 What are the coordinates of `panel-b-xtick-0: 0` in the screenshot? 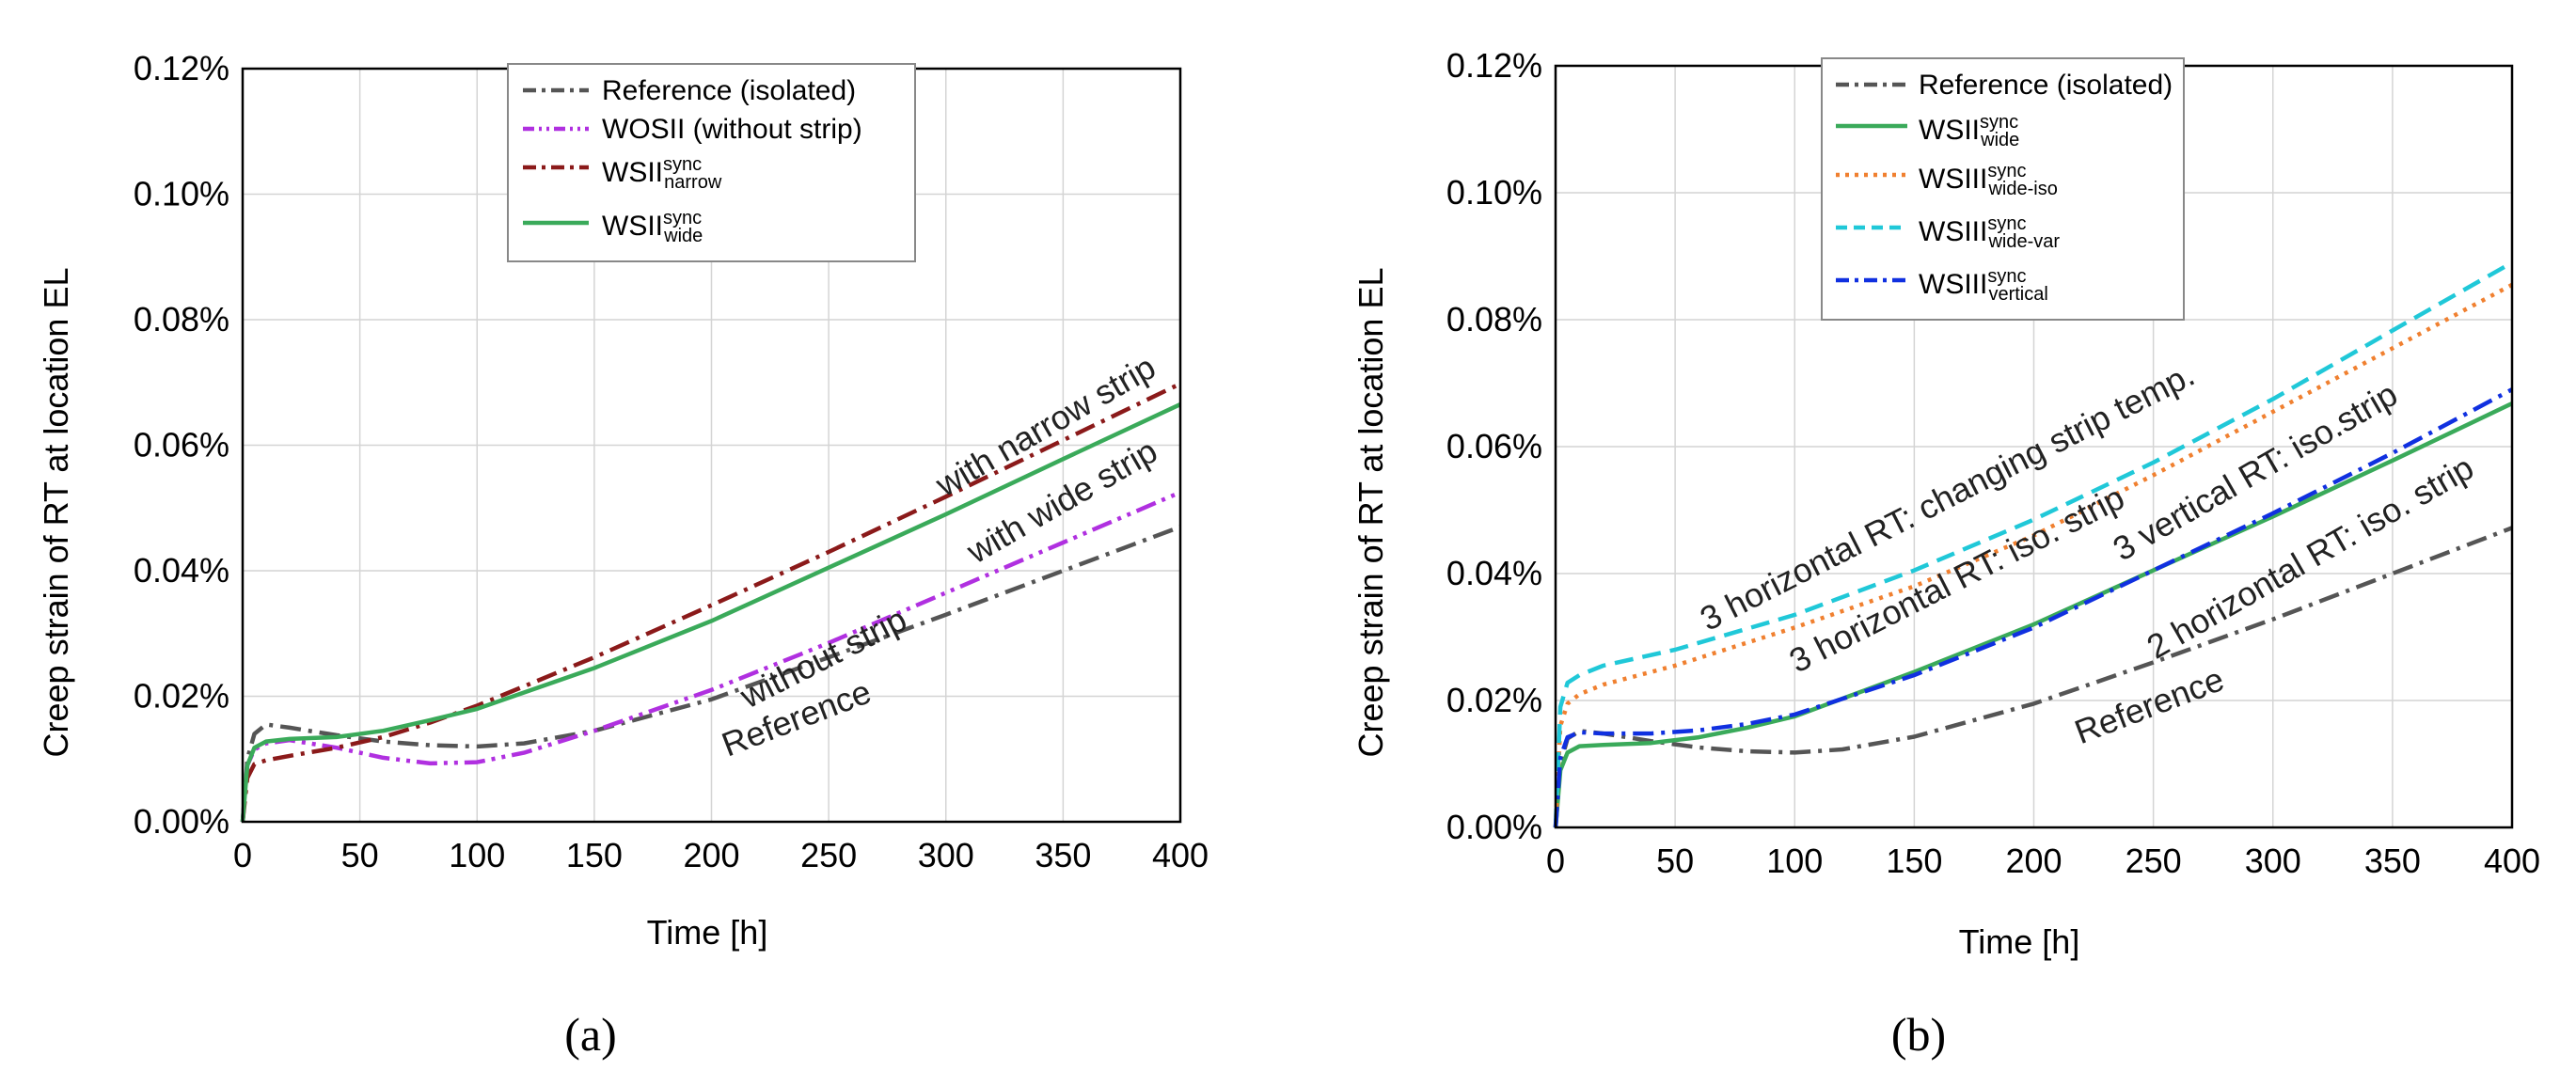 It's located at (1555, 861).